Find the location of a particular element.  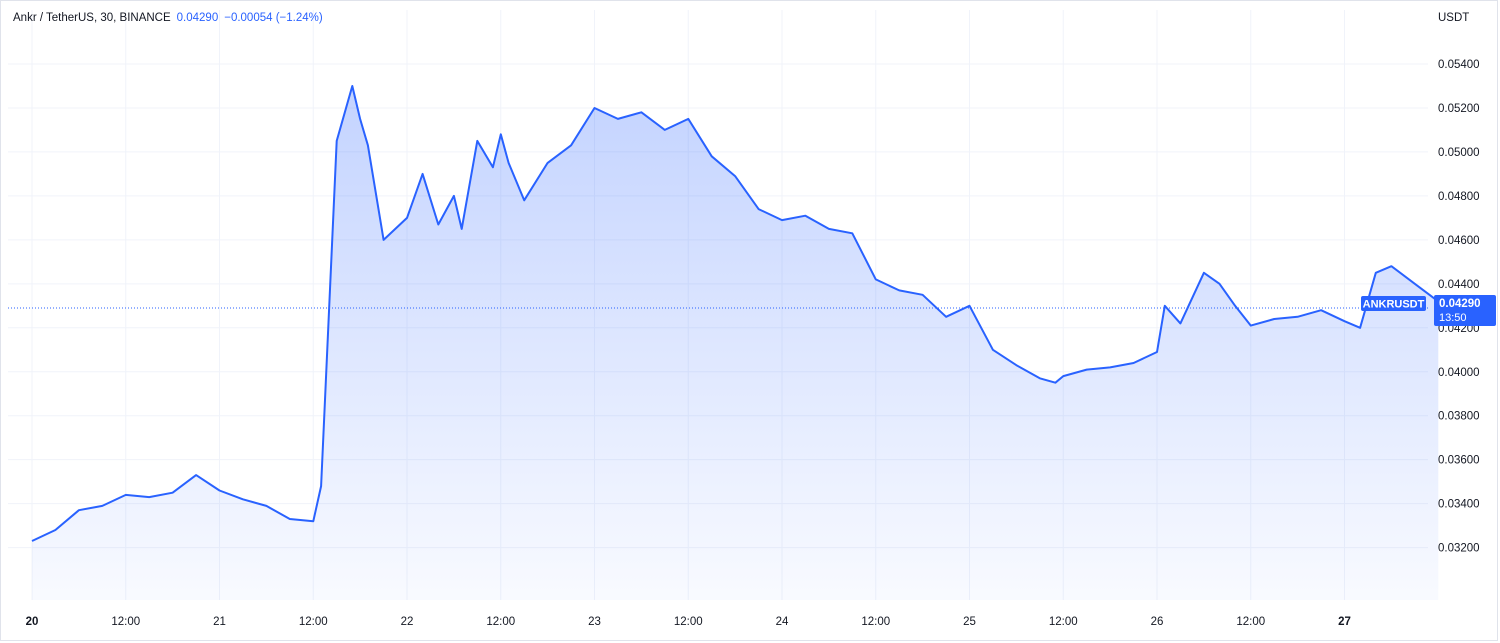

currency-label: USDT is located at coordinates (1454, 18).